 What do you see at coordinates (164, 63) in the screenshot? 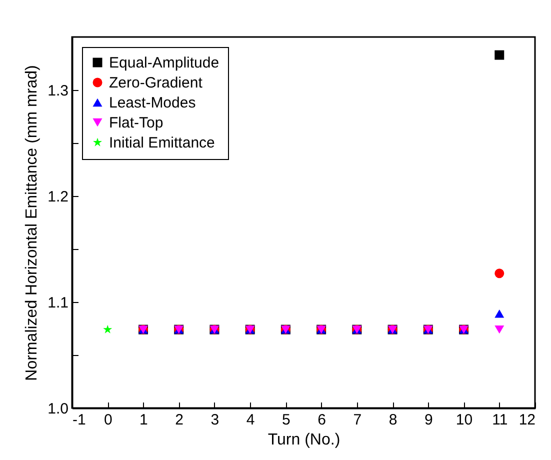
I see `legend-label: Equal-Amplitude` at bounding box center [164, 63].